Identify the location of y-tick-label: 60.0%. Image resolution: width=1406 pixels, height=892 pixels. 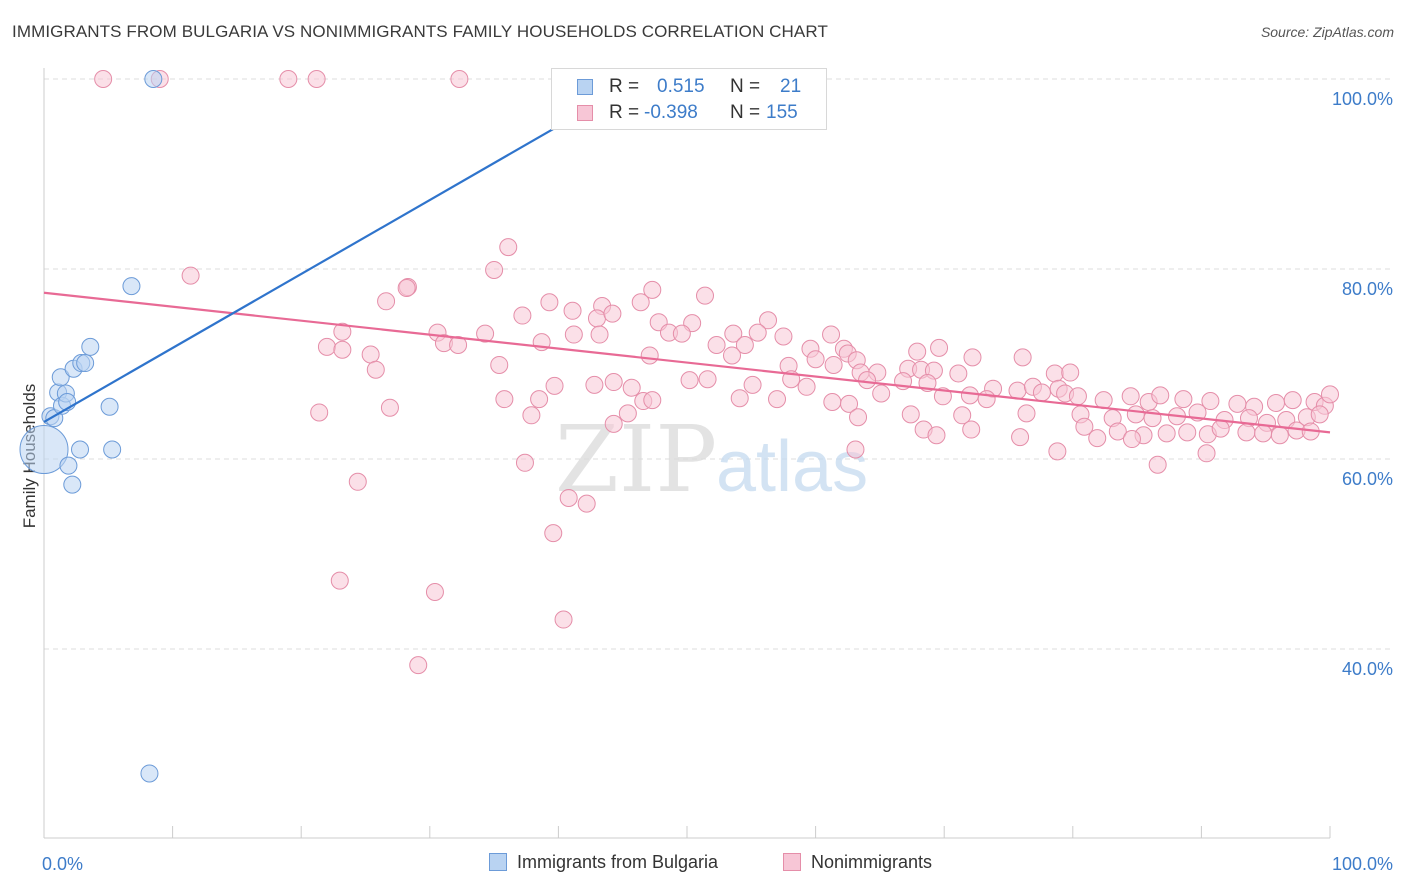
(1367, 479).